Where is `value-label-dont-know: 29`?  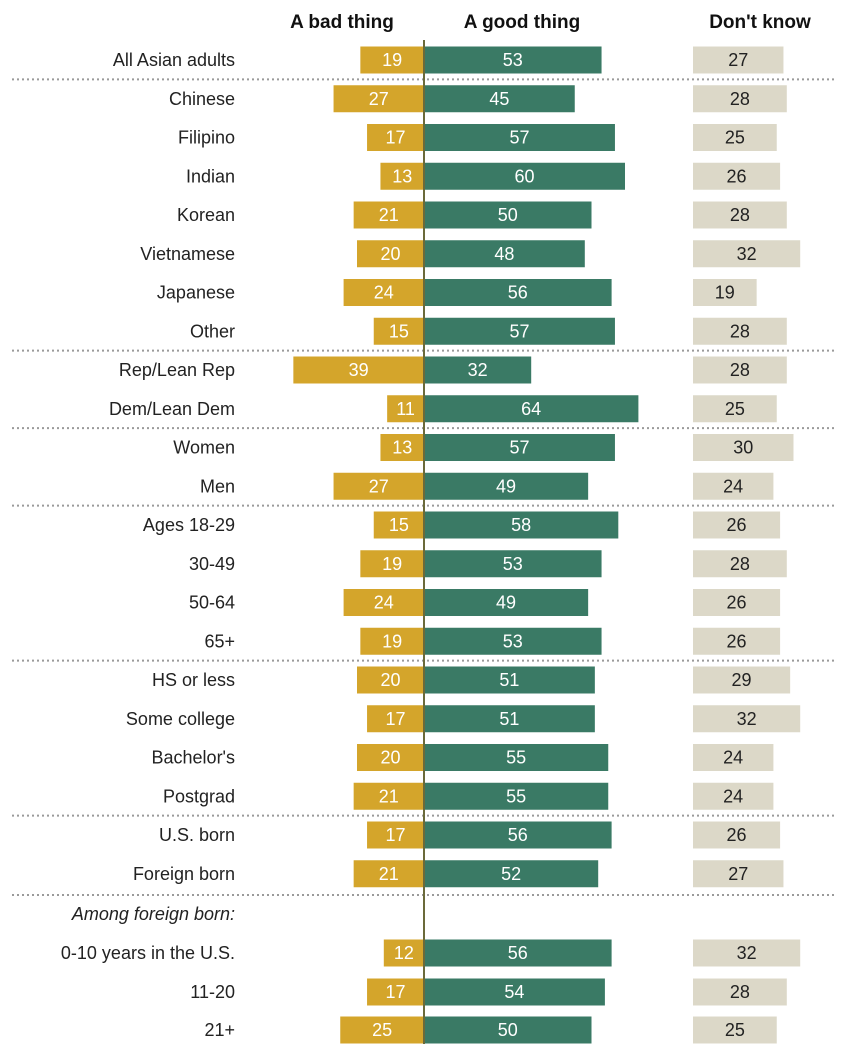 value-label-dont-know: 29 is located at coordinates (742, 680).